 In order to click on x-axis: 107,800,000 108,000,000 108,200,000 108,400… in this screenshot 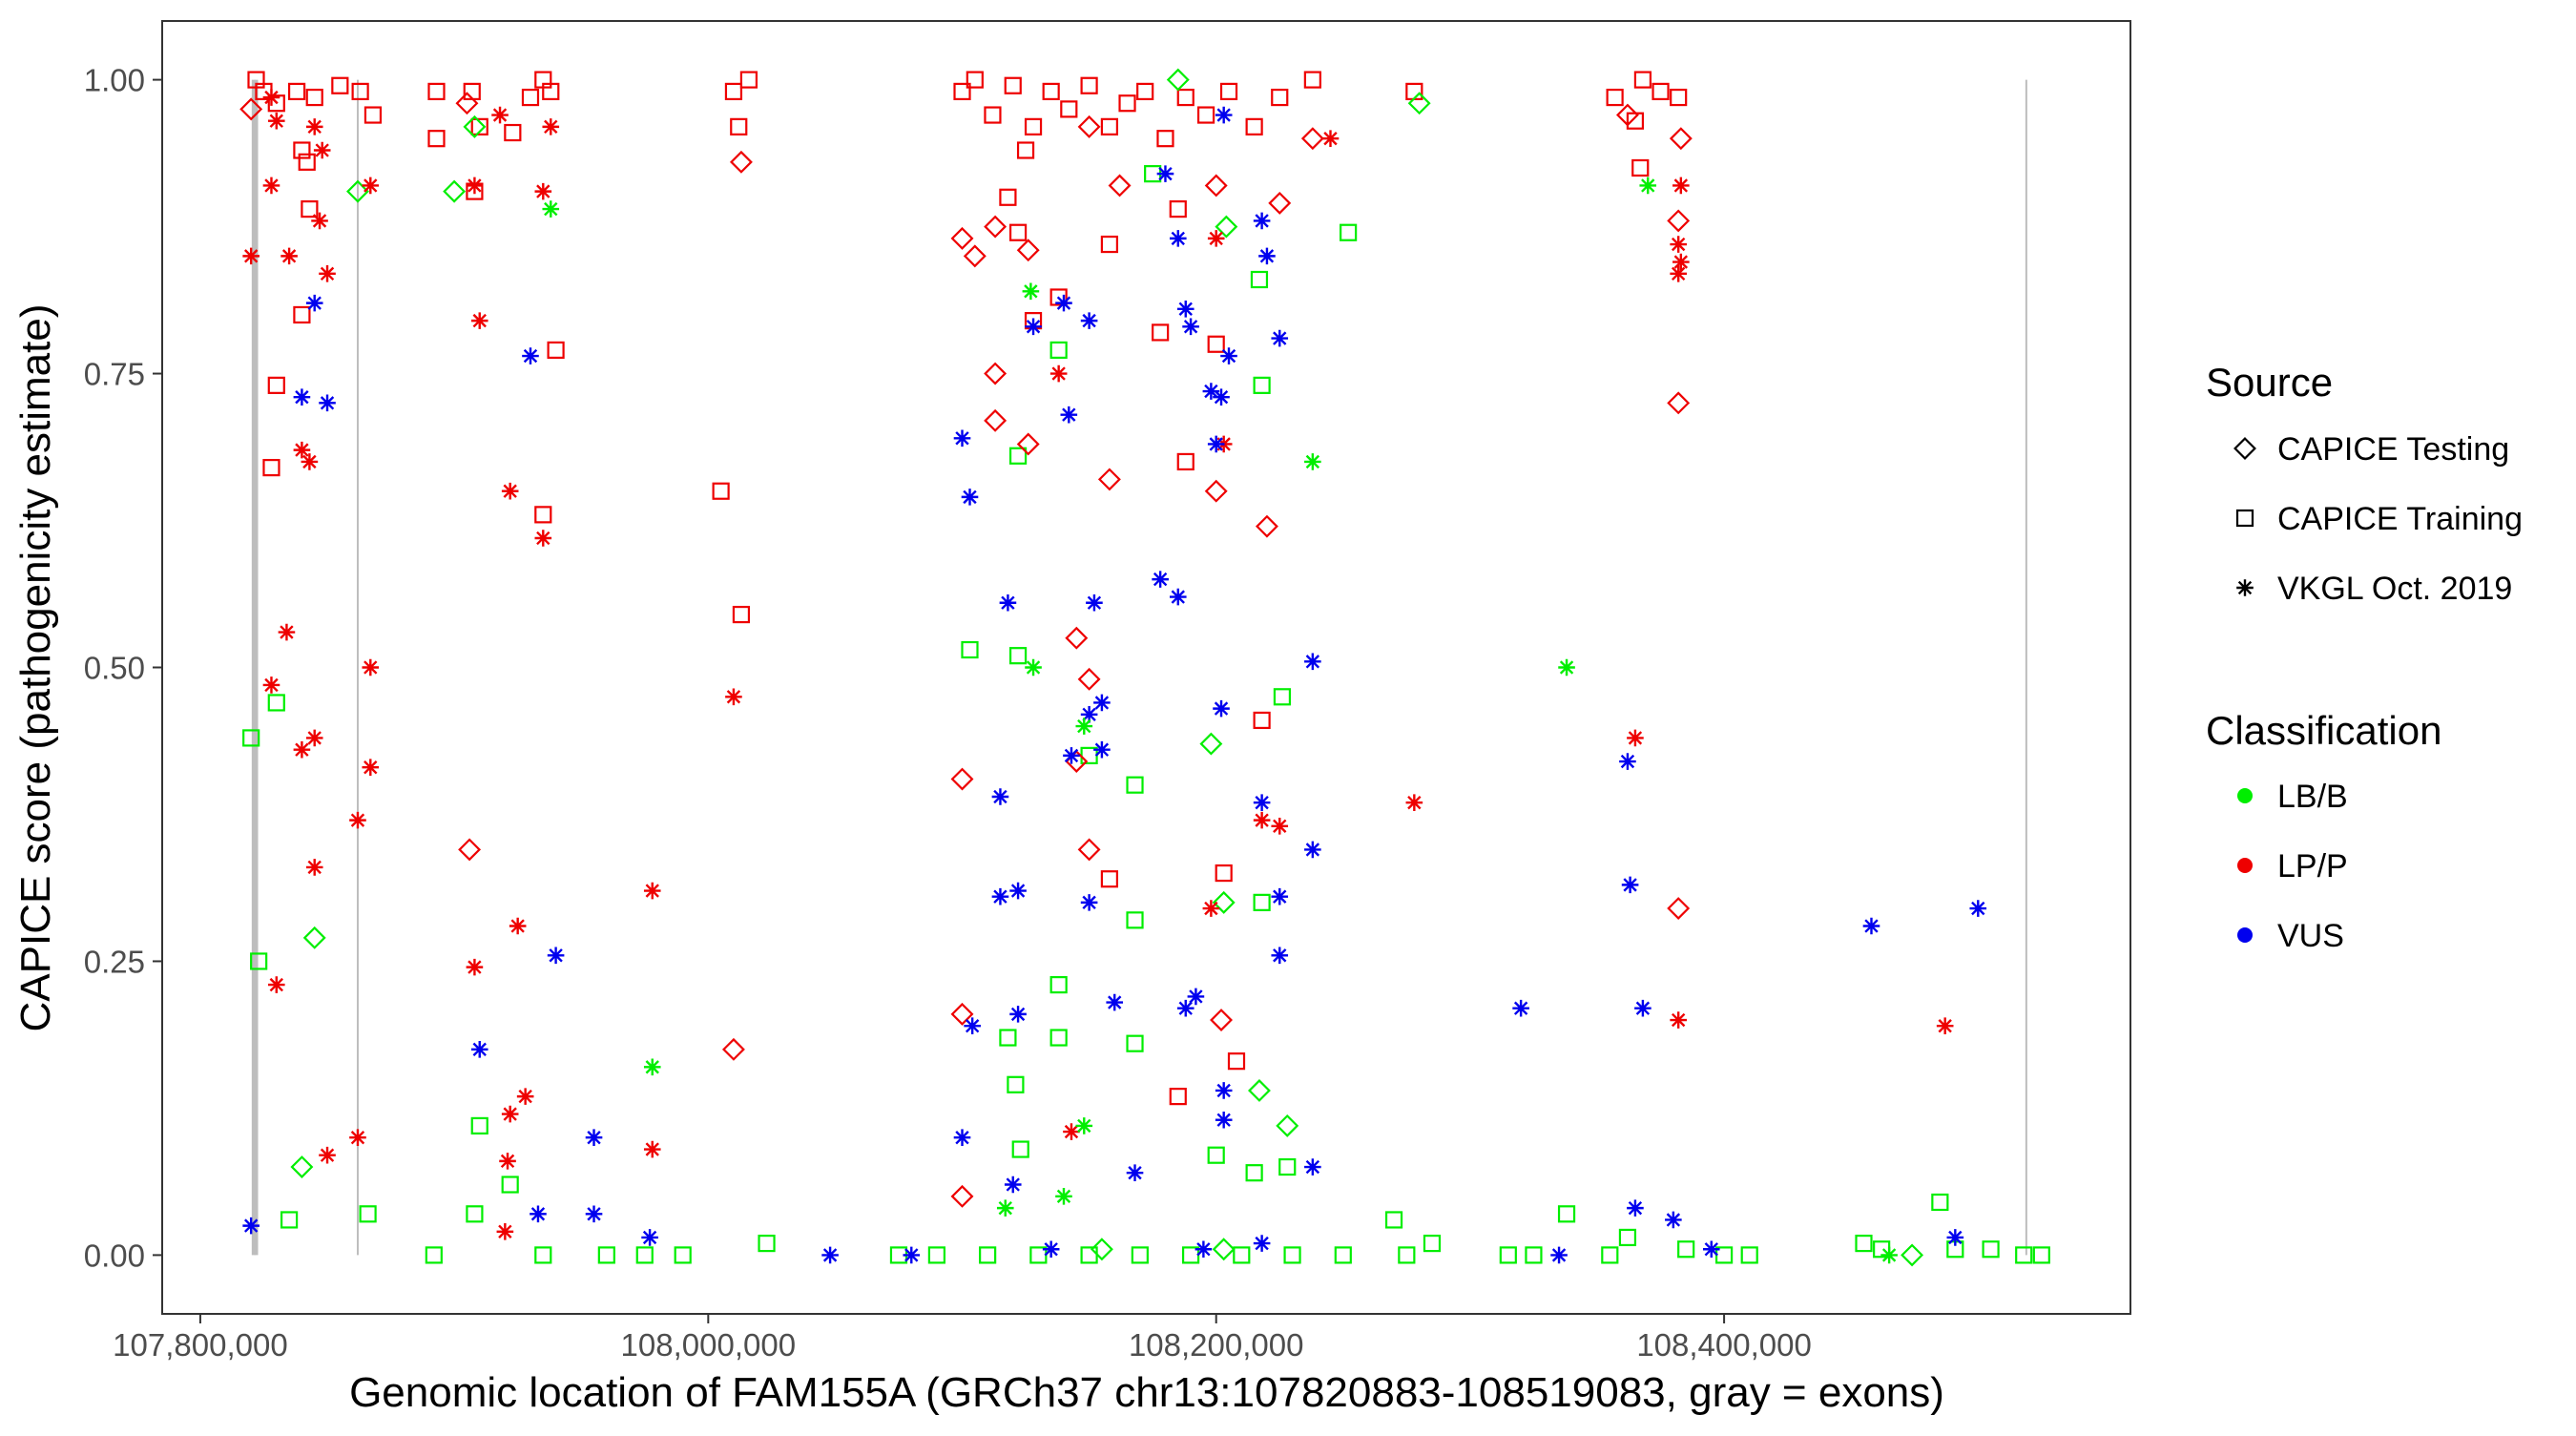, I will do `click(962, 1338)`.